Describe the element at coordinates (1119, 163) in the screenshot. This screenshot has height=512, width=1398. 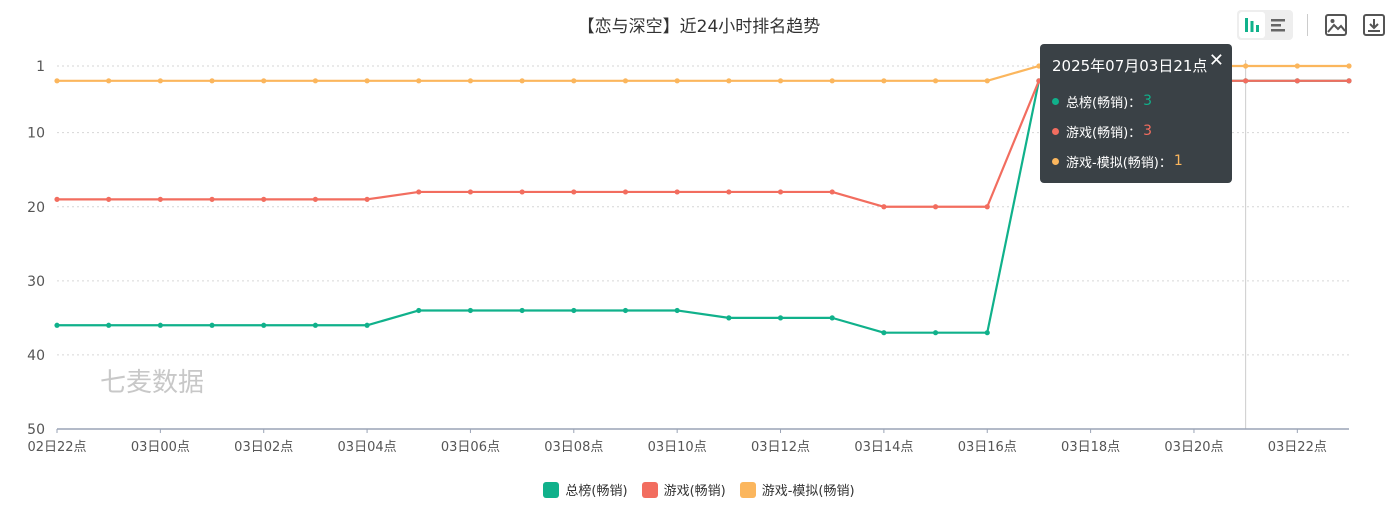
I see `tooltip-label: 游戏-模拟(畅销)：` at that location.